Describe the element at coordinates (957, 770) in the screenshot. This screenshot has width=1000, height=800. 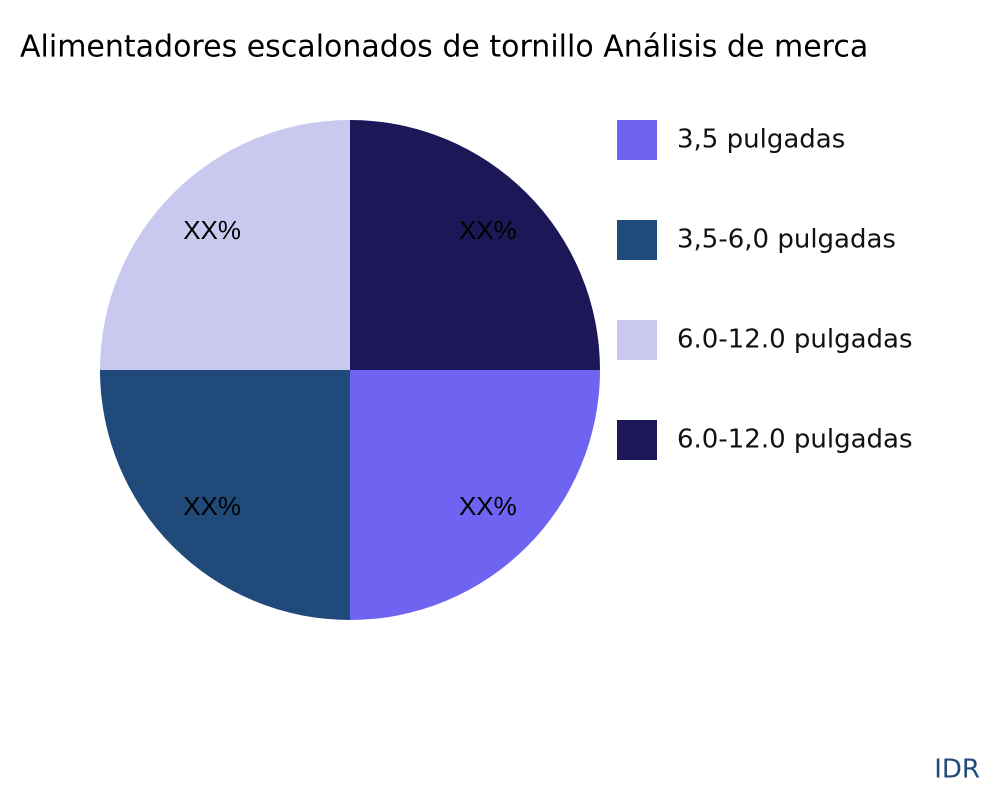
I see `watermark: IDR` at that location.